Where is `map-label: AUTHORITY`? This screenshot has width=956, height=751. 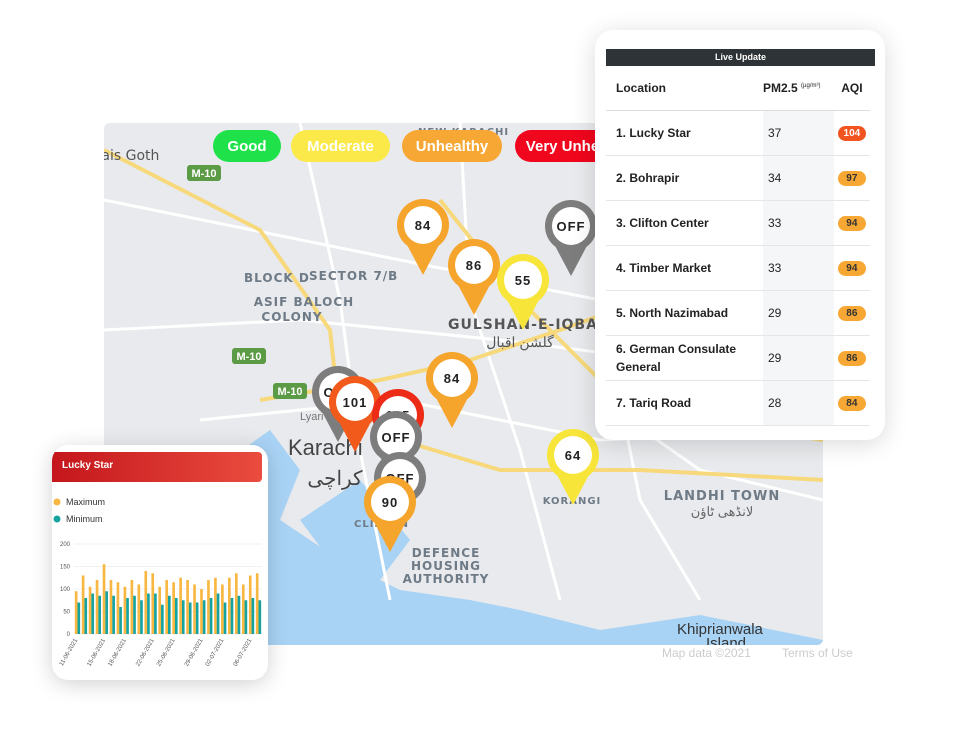 map-label: AUTHORITY is located at coordinates (446, 579).